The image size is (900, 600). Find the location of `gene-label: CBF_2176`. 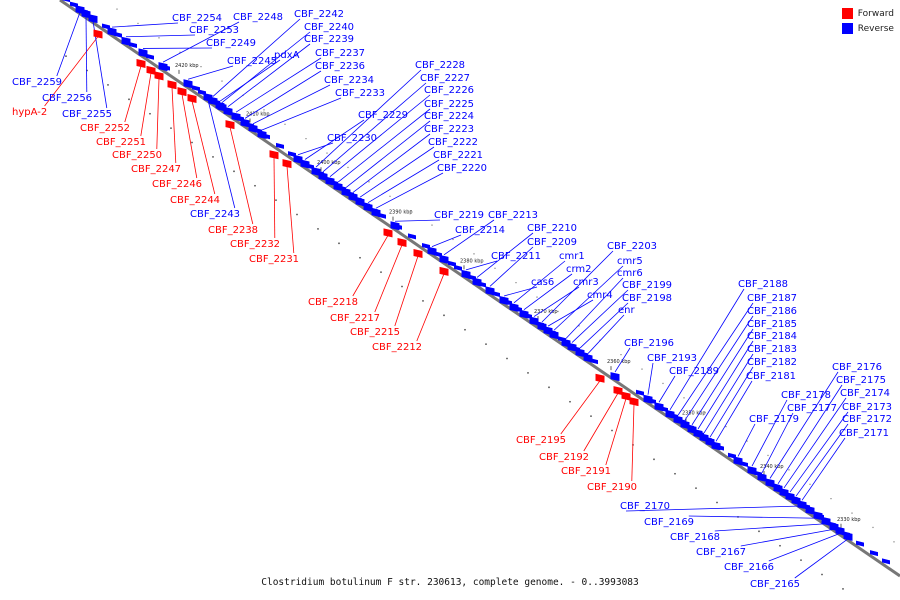

gene-label: CBF_2176 is located at coordinates (857, 367).